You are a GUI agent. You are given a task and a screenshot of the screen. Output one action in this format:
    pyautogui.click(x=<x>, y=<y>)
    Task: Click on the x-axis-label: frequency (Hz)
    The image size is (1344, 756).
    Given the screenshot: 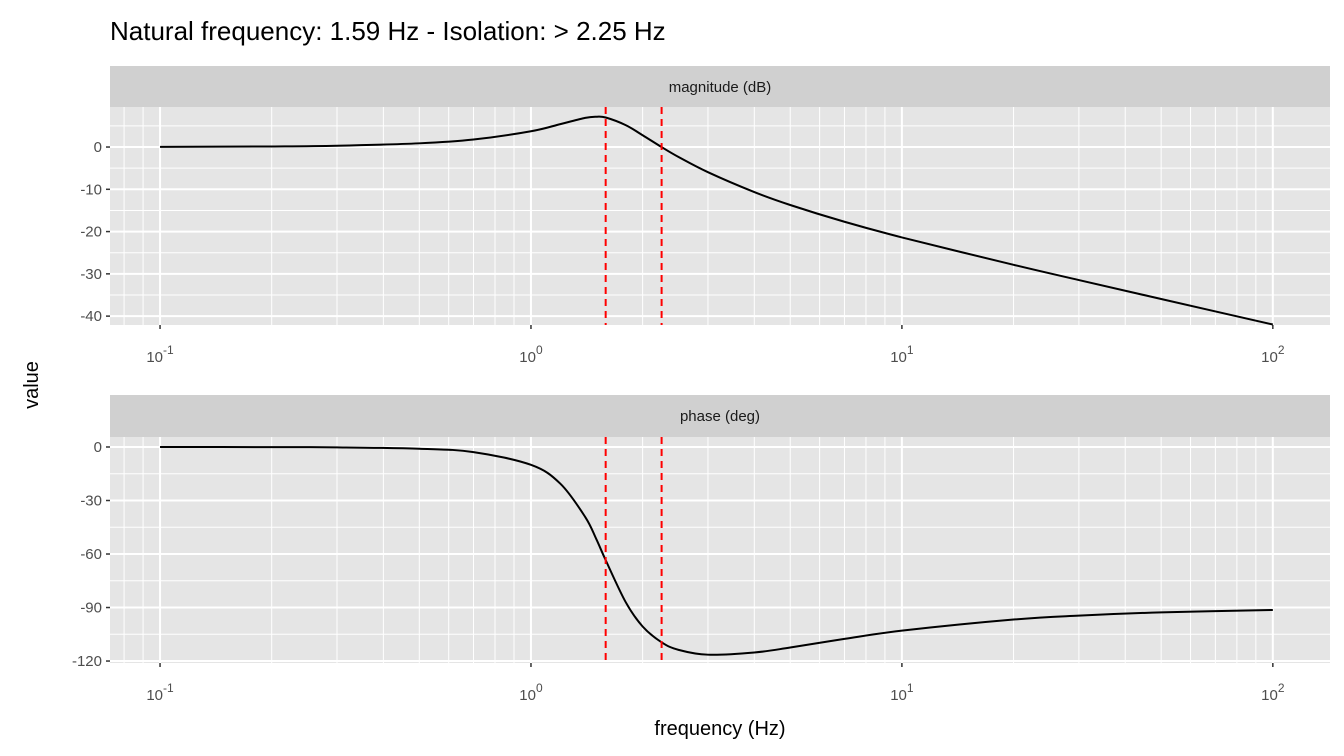 What is the action you would take?
    pyautogui.click(x=719, y=729)
    